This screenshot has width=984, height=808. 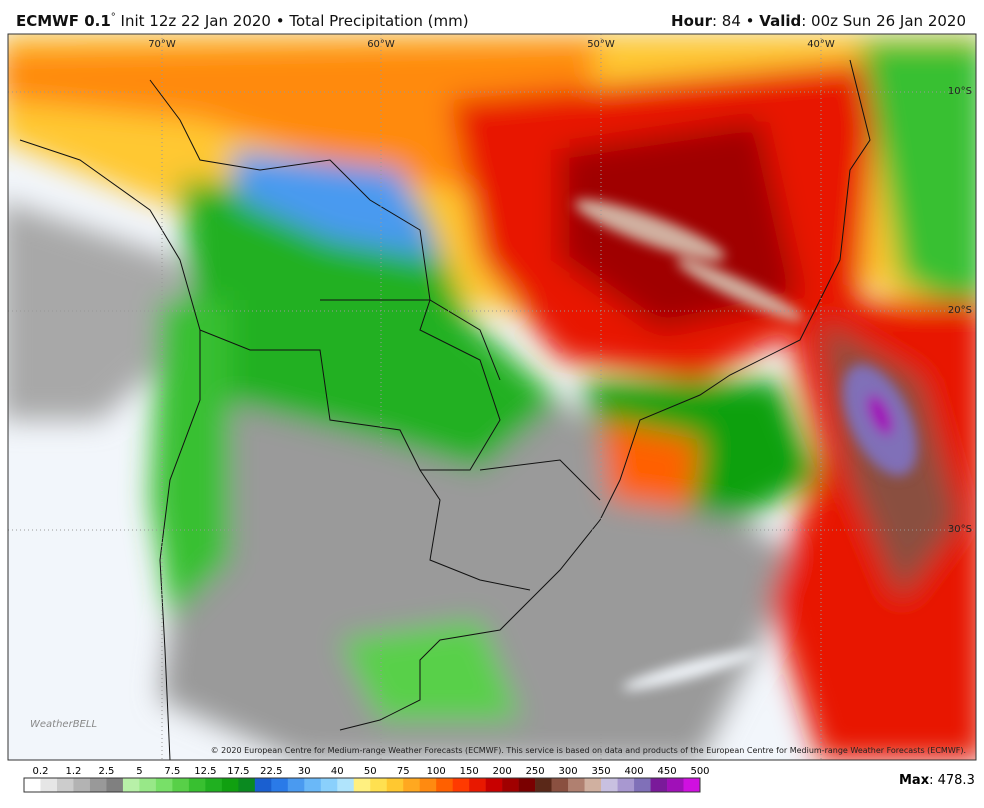 What do you see at coordinates (436, 771) in the screenshot?
I see `legend-label: 100` at bounding box center [436, 771].